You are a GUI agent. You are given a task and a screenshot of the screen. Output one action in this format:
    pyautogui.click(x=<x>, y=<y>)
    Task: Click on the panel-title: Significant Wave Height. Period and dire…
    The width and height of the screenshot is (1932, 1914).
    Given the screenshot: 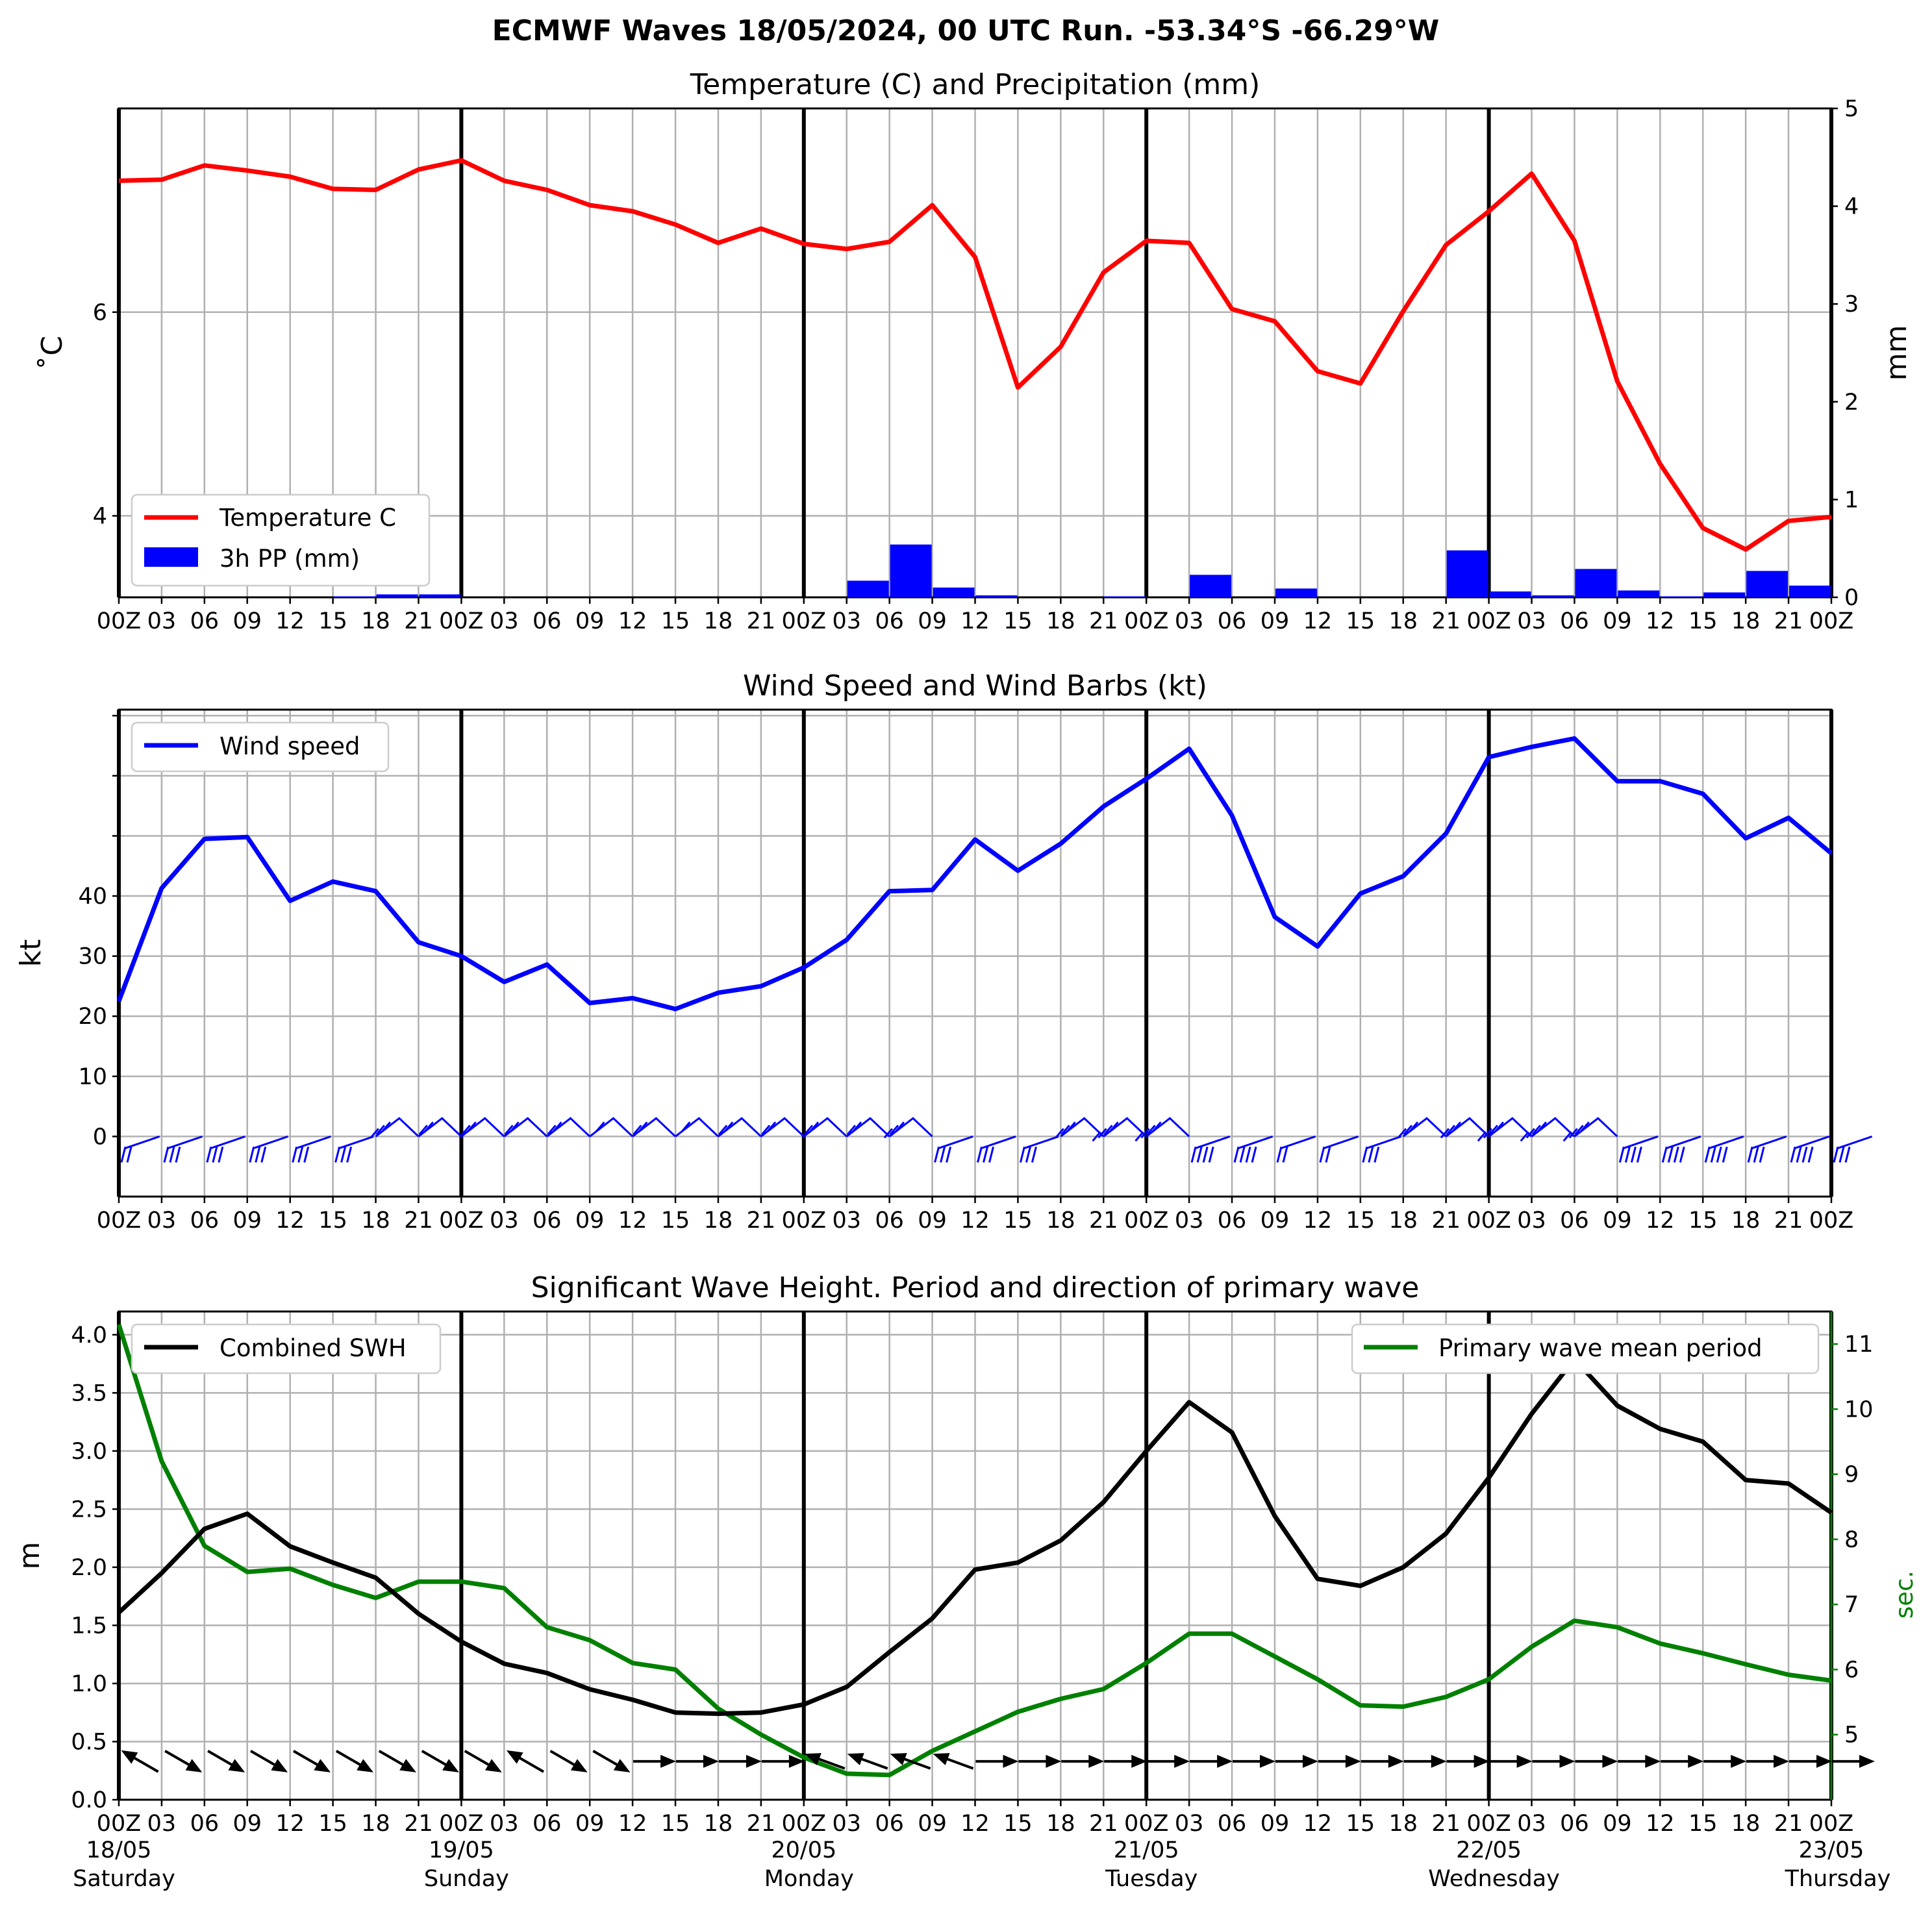 What is the action you would take?
    pyautogui.click(x=975, y=1287)
    